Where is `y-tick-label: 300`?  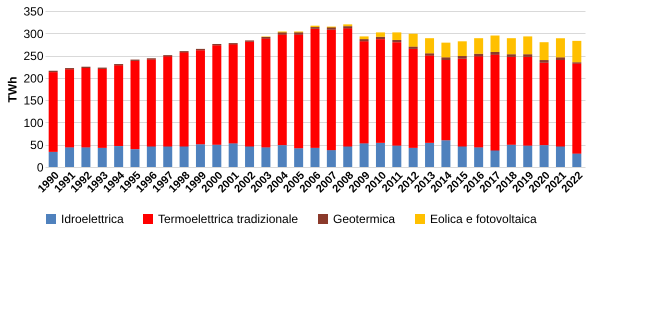 y-tick-label: 300 is located at coordinates (33, 33).